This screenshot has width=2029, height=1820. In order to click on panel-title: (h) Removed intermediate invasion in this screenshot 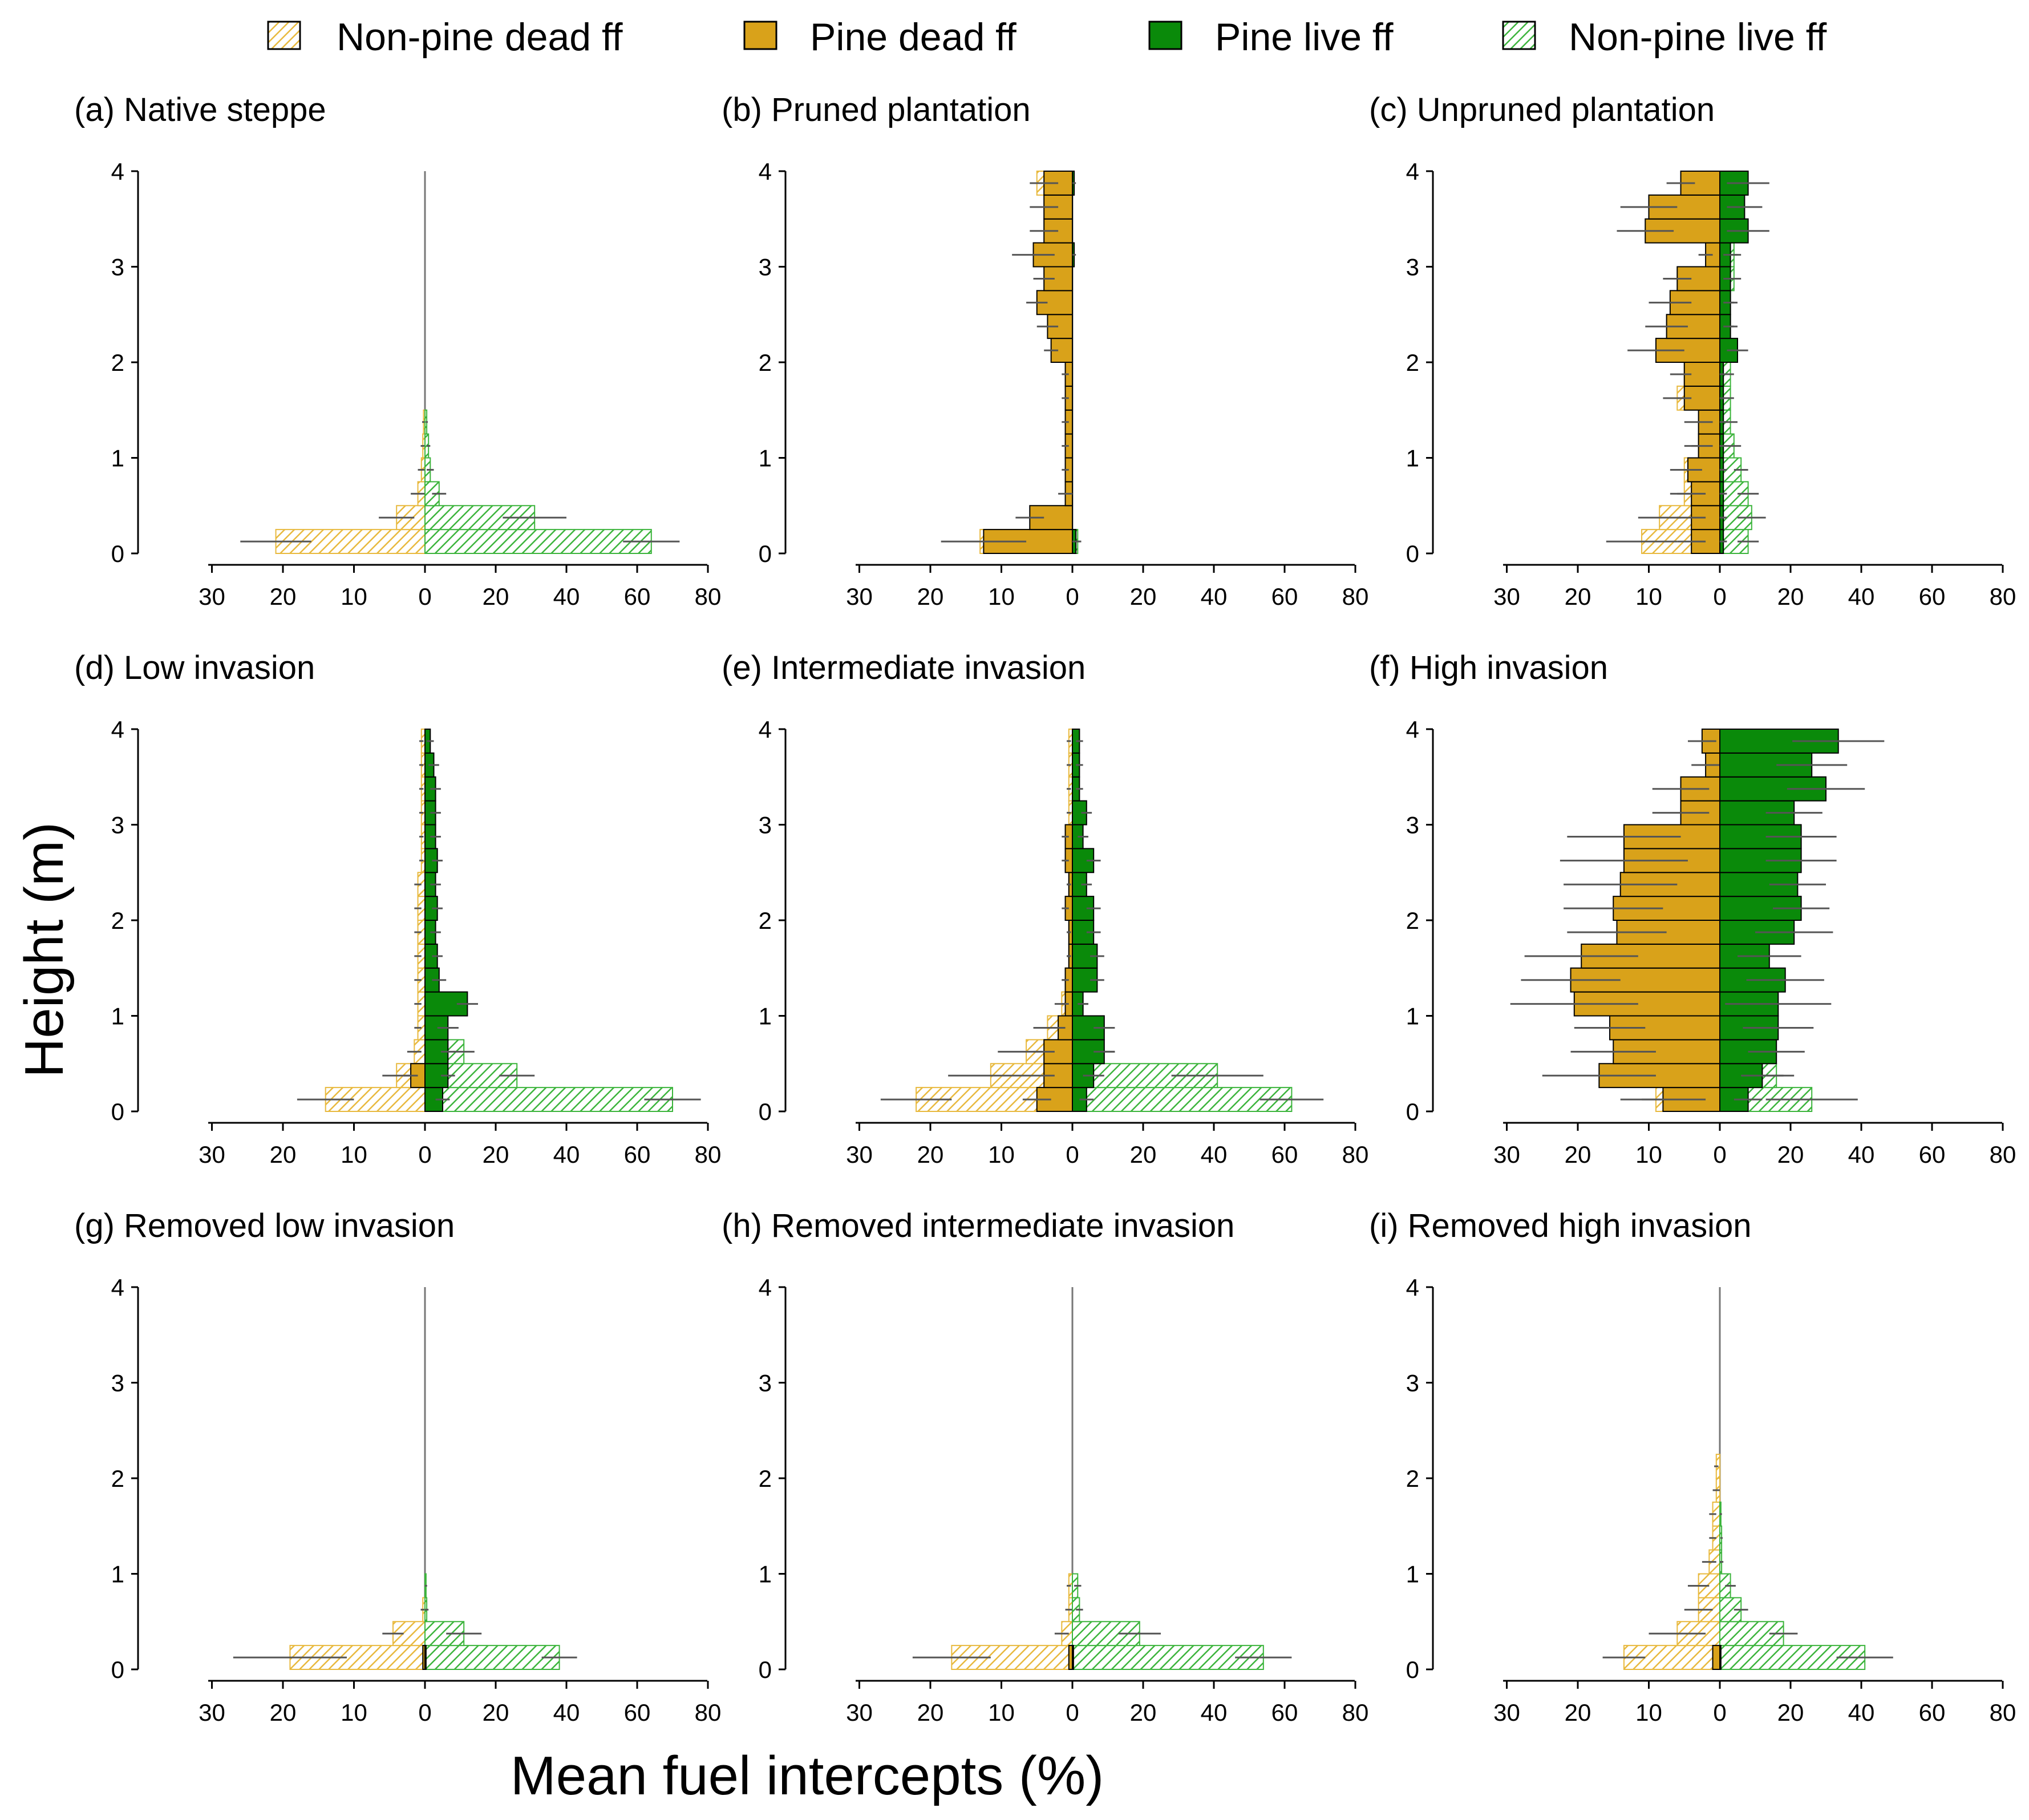, I will do `click(978, 1225)`.